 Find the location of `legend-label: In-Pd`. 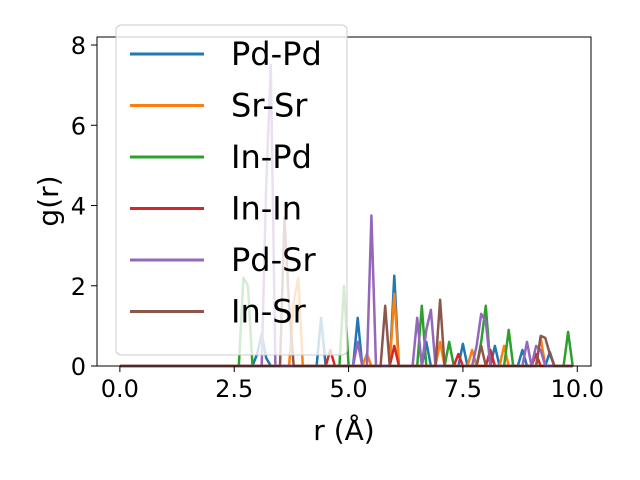

legend-label: In-Pd is located at coordinates (271, 157).